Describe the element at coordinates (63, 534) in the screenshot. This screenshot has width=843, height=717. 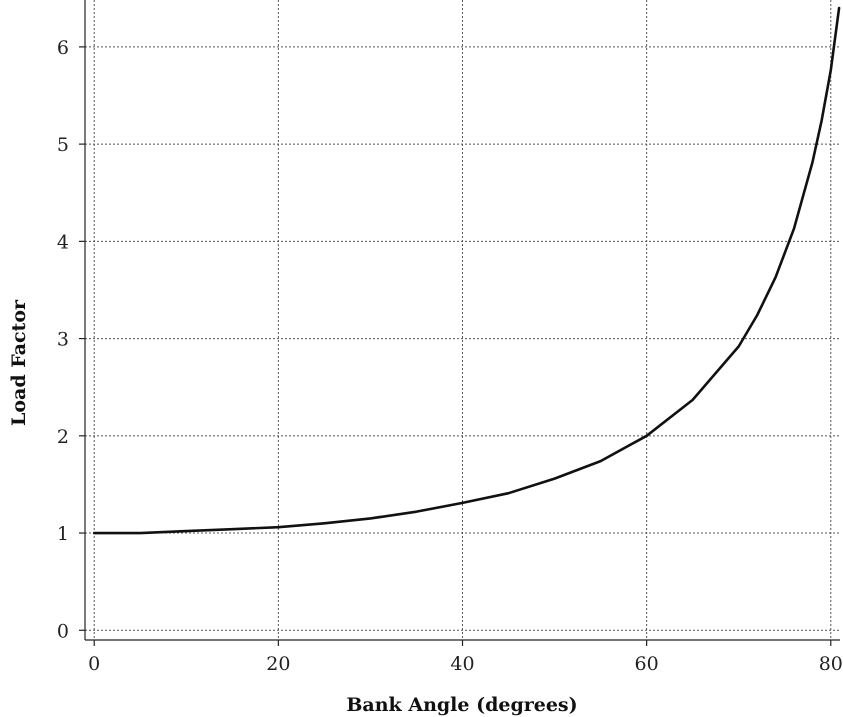
I see `y-tick-label: 1` at that location.